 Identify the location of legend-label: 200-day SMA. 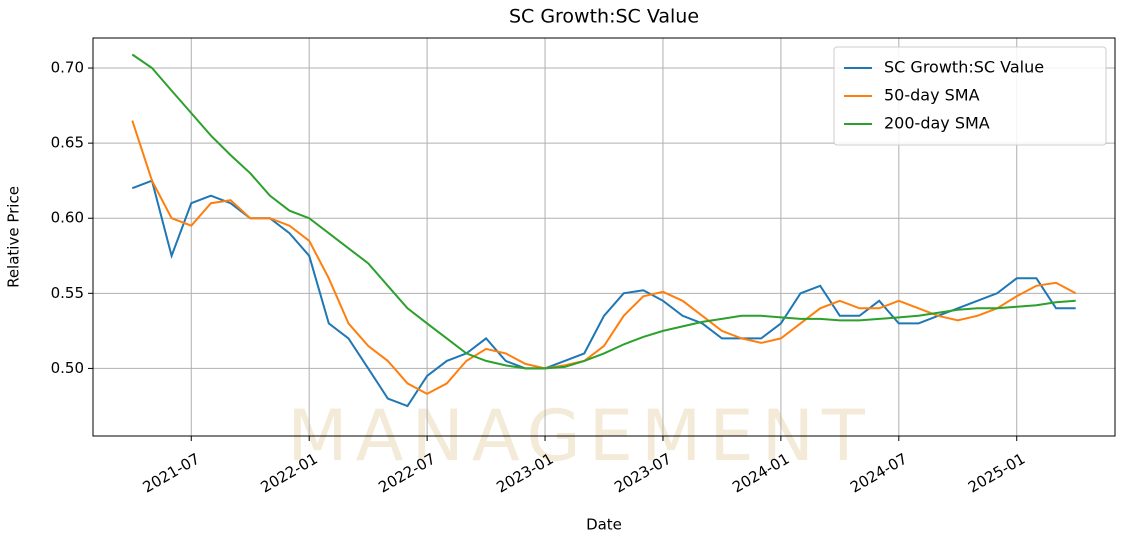
(937, 123).